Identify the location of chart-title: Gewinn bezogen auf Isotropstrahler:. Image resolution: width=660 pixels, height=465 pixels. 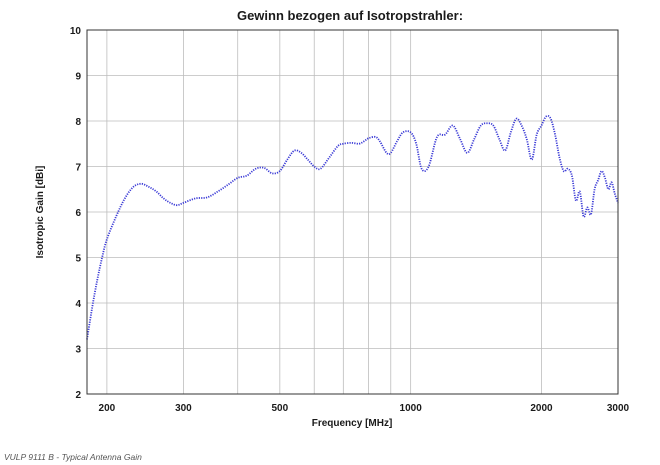
(350, 15).